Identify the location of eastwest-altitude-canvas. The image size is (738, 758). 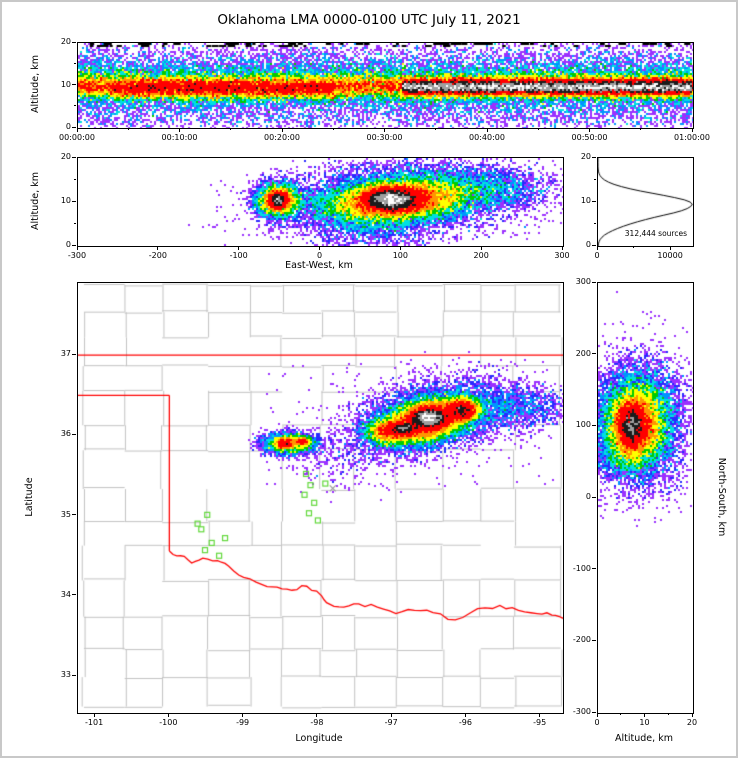
(320, 202).